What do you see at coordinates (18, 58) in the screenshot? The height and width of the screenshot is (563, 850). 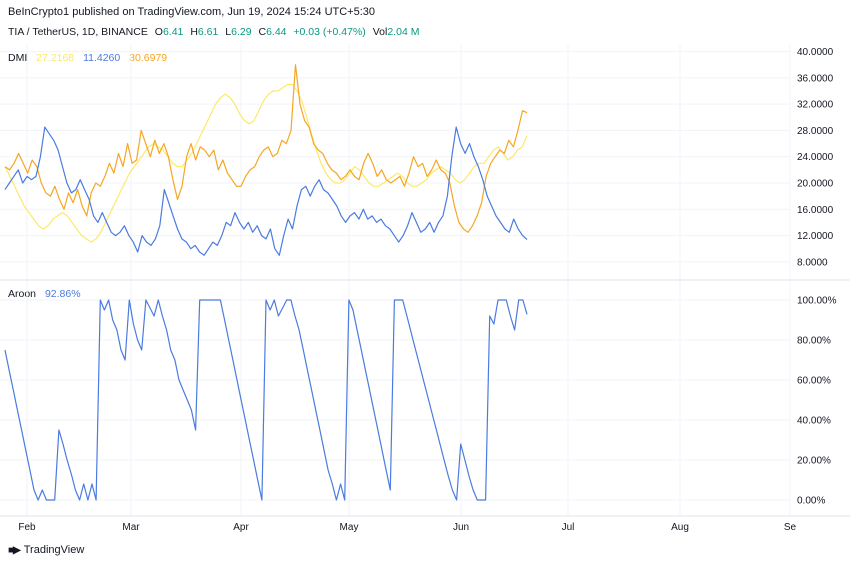 I see `dmi-title: DMI` at bounding box center [18, 58].